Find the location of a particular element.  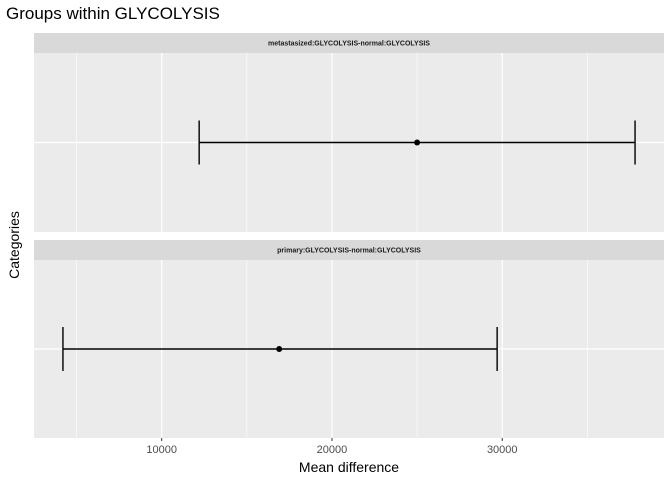

facet-strip-label: primary:GLYCOLYSIS-normal:GLYCOLYSIS is located at coordinates (349, 251).